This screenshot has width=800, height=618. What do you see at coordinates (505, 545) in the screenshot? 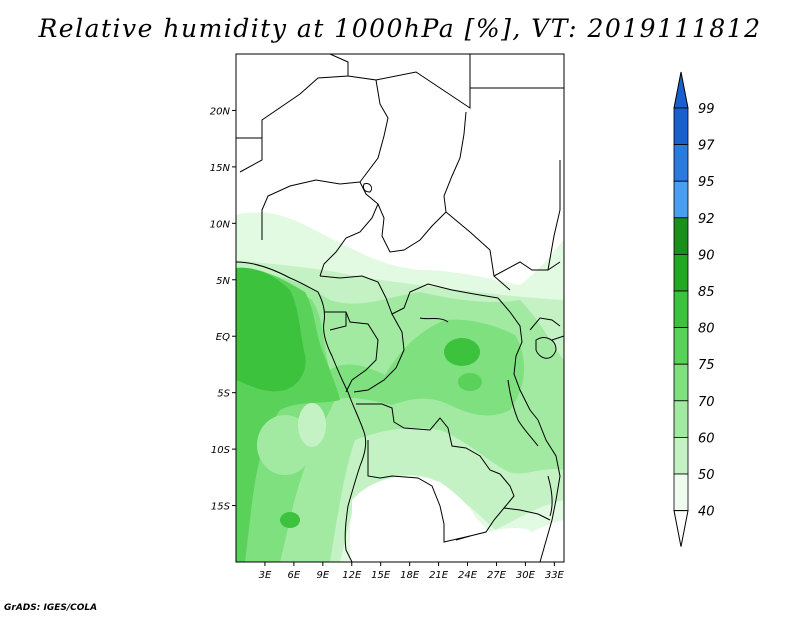
I see `dry-region-southeast` at bounding box center [505, 545].